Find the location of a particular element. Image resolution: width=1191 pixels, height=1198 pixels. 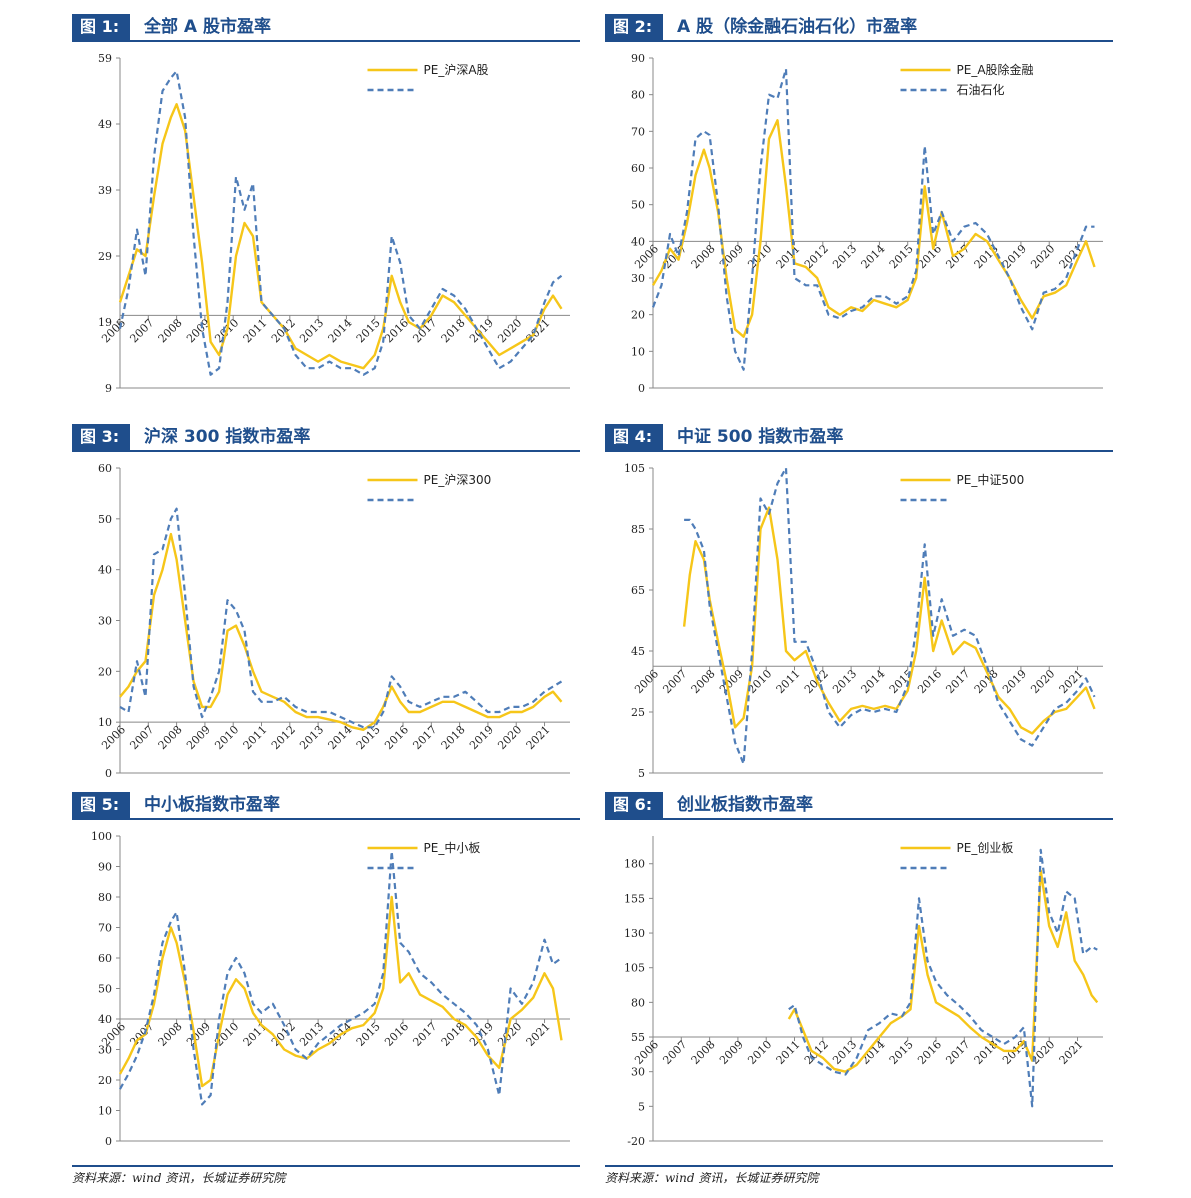

y-tick-label: 105 is located at coordinates (634, 468).